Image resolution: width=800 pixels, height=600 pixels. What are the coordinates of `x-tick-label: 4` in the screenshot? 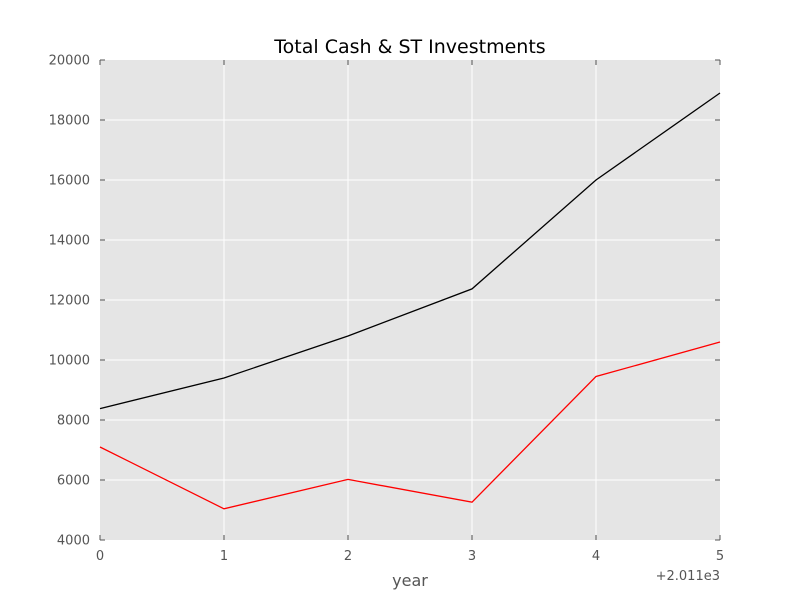 It's located at (596, 556).